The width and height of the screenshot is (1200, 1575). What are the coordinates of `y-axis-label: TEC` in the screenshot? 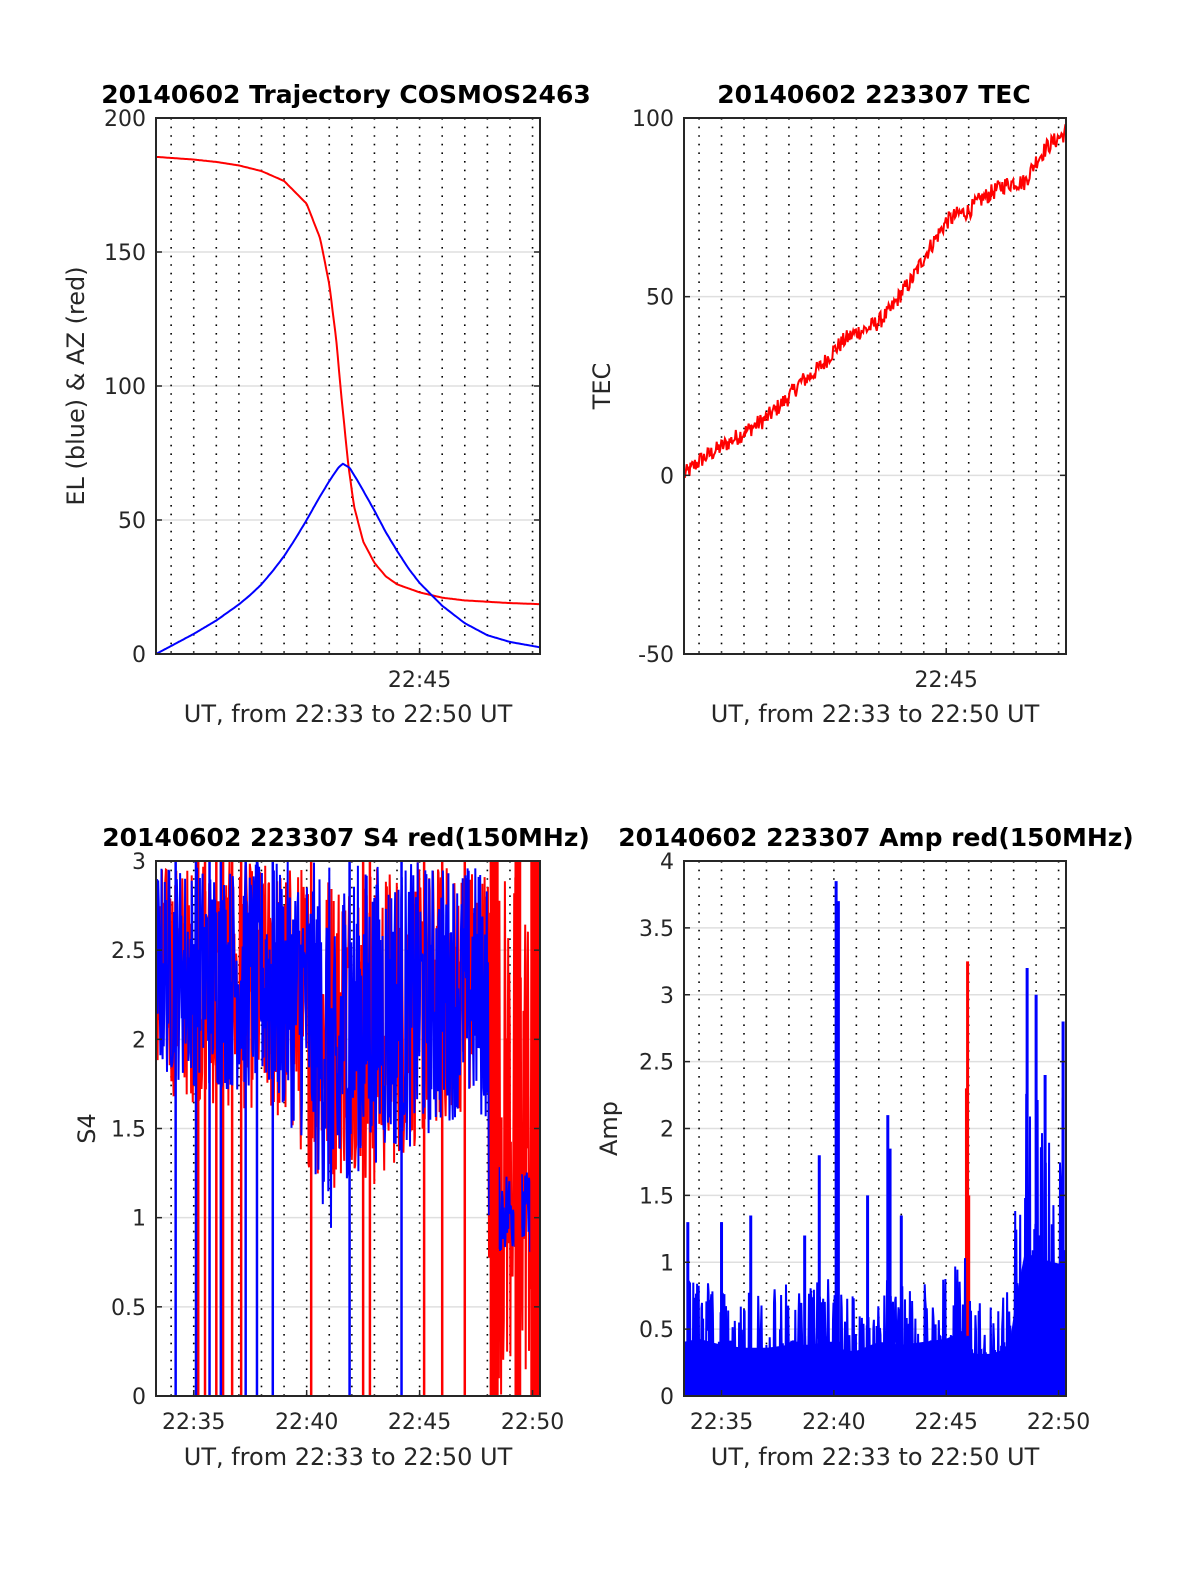 It's located at (602, 387).